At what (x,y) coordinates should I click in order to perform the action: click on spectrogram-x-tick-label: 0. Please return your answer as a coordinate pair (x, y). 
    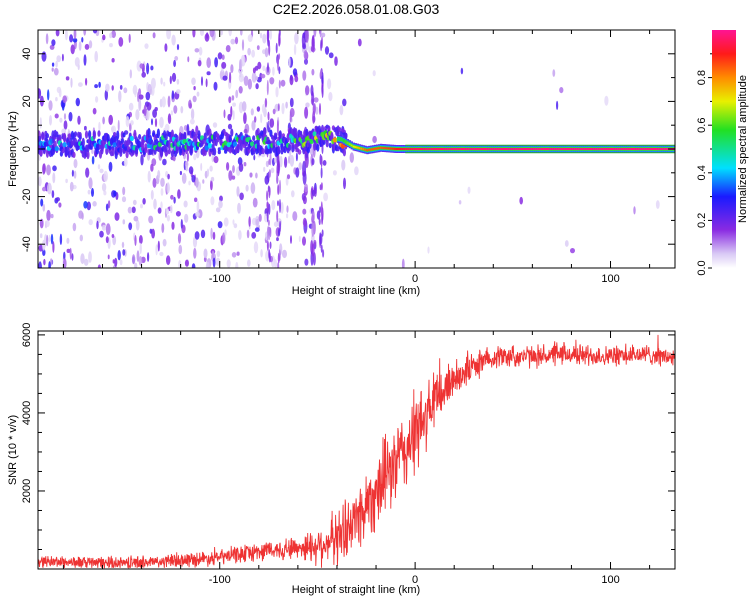
    Looking at the image, I should click on (415, 279).